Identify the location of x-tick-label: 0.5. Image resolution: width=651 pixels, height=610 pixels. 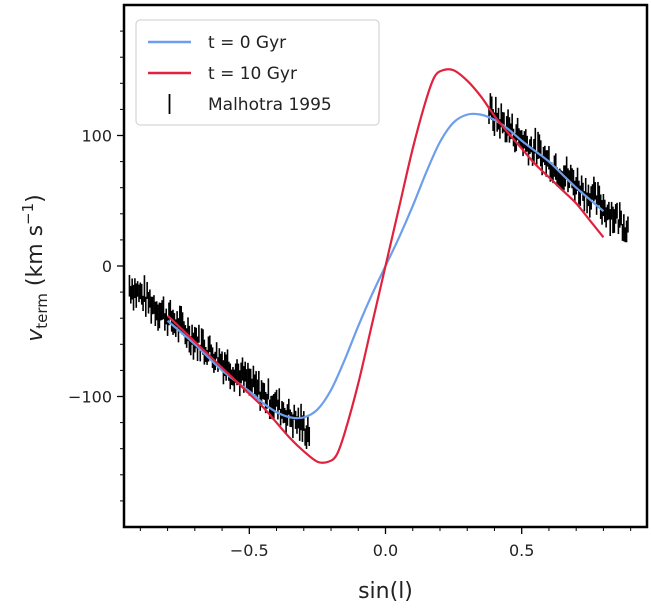
(521, 550).